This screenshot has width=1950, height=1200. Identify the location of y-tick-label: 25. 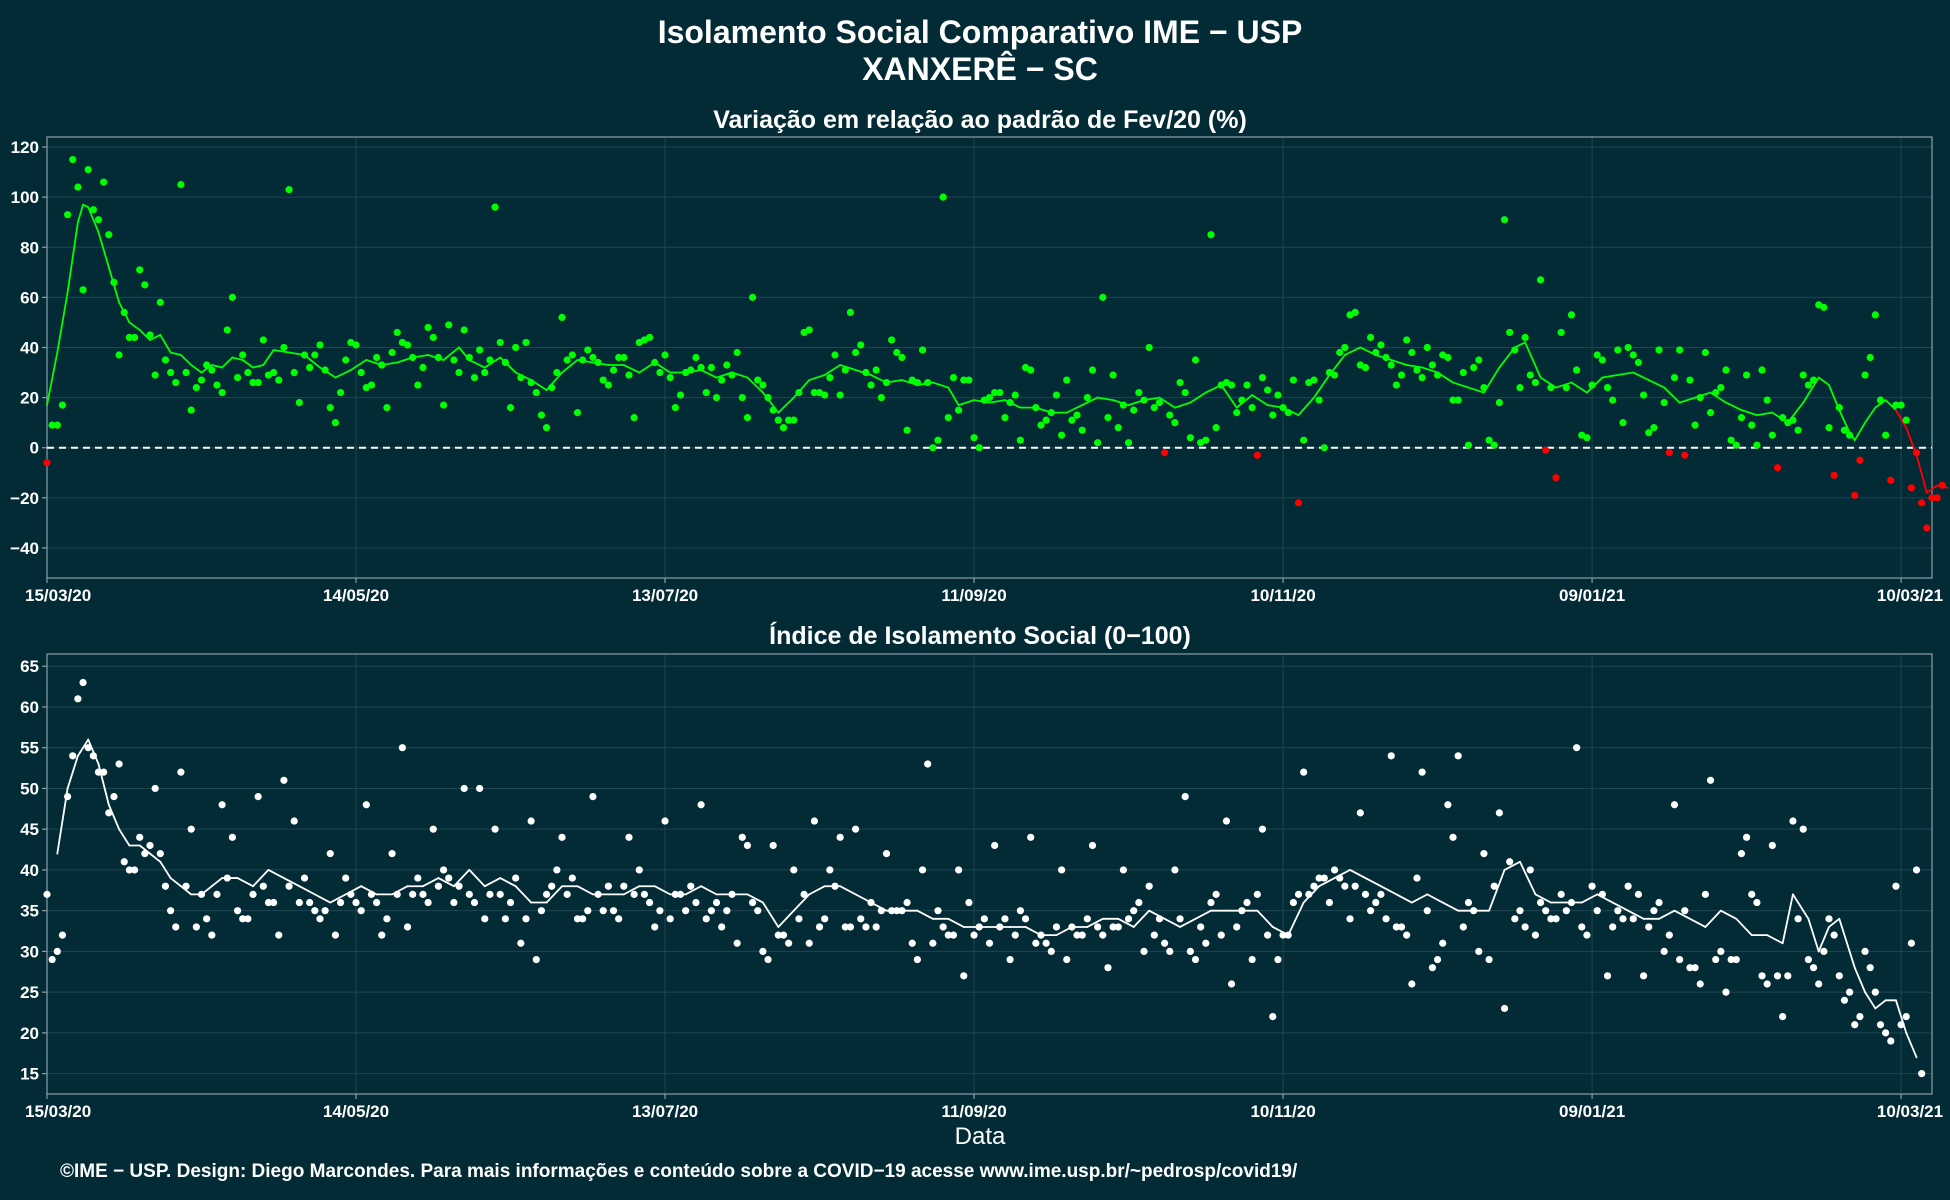
(29, 992).